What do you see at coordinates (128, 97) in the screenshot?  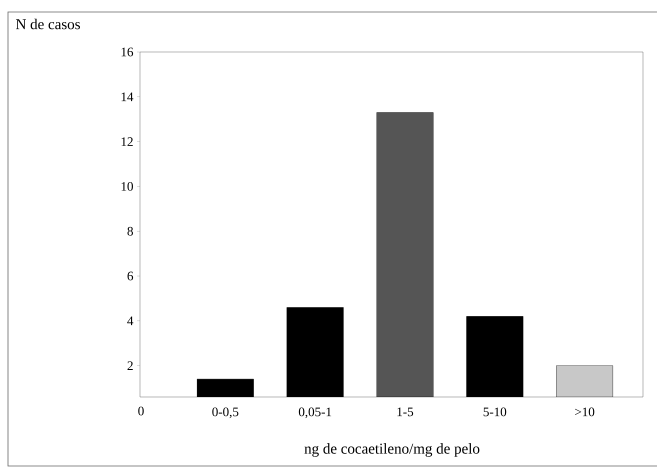 I see `y-tick-label: 14` at bounding box center [128, 97].